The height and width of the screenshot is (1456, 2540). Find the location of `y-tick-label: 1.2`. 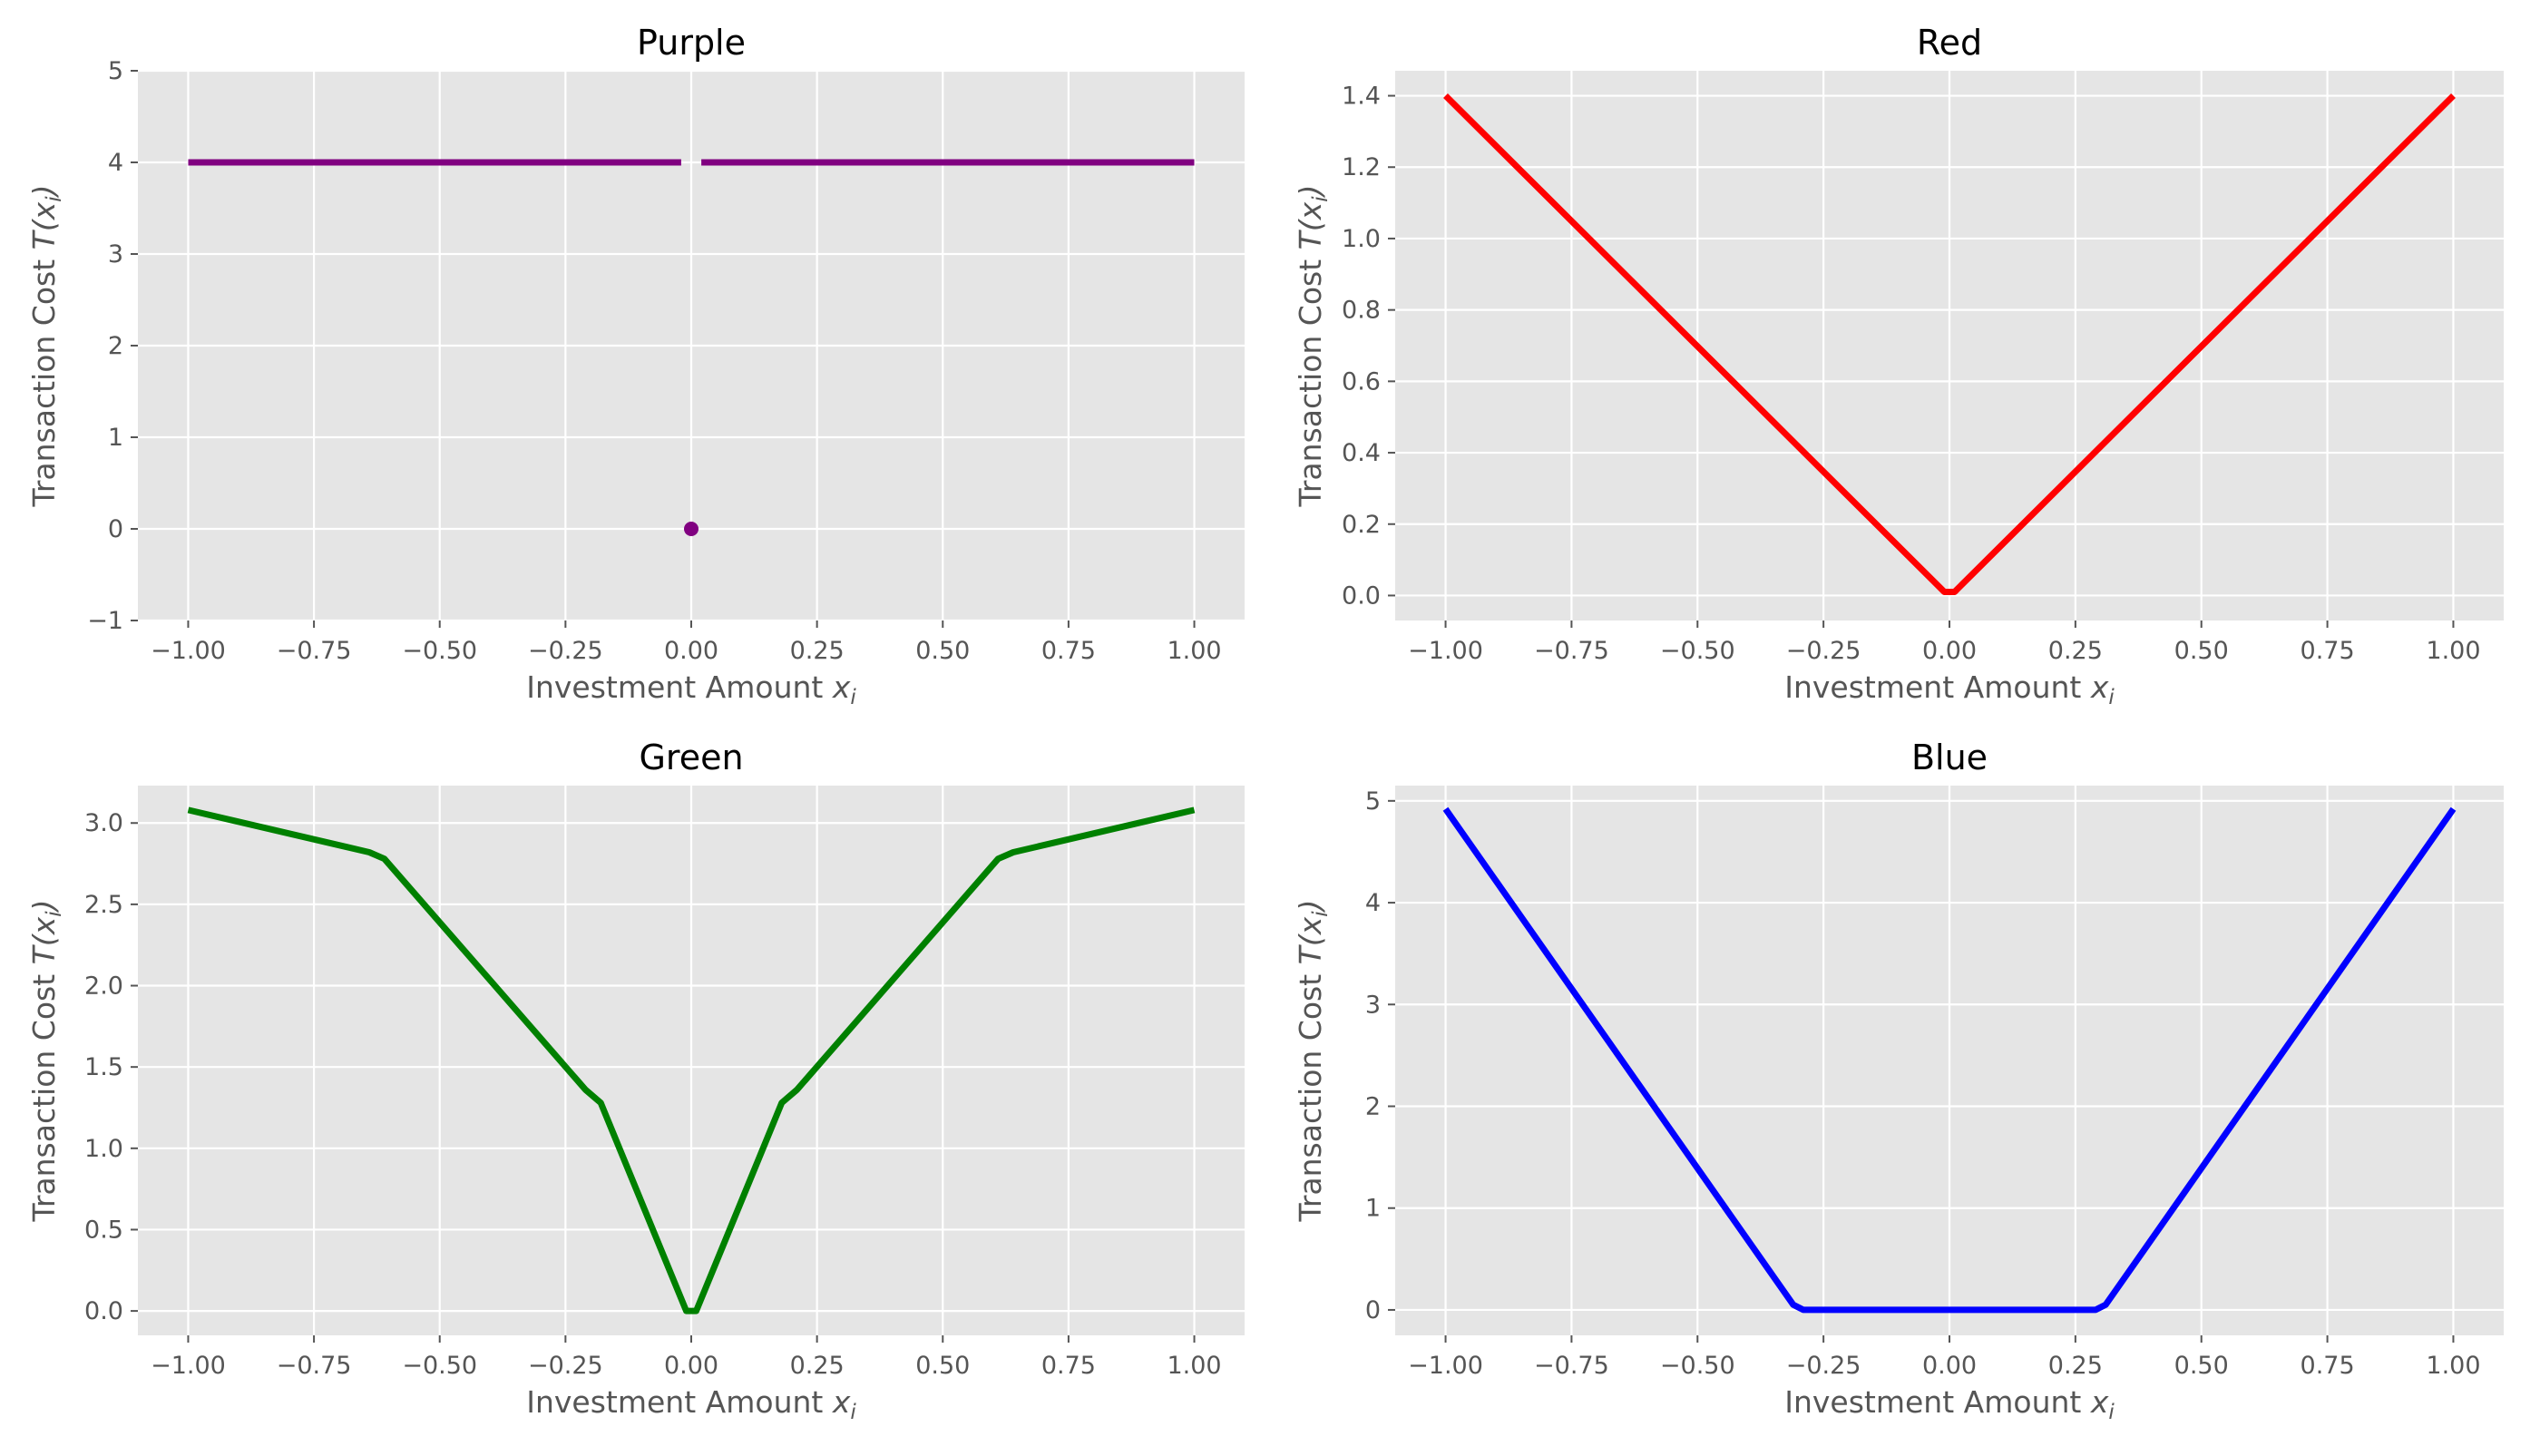

y-tick-label: 1.2 is located at coordinates (1361, 167).